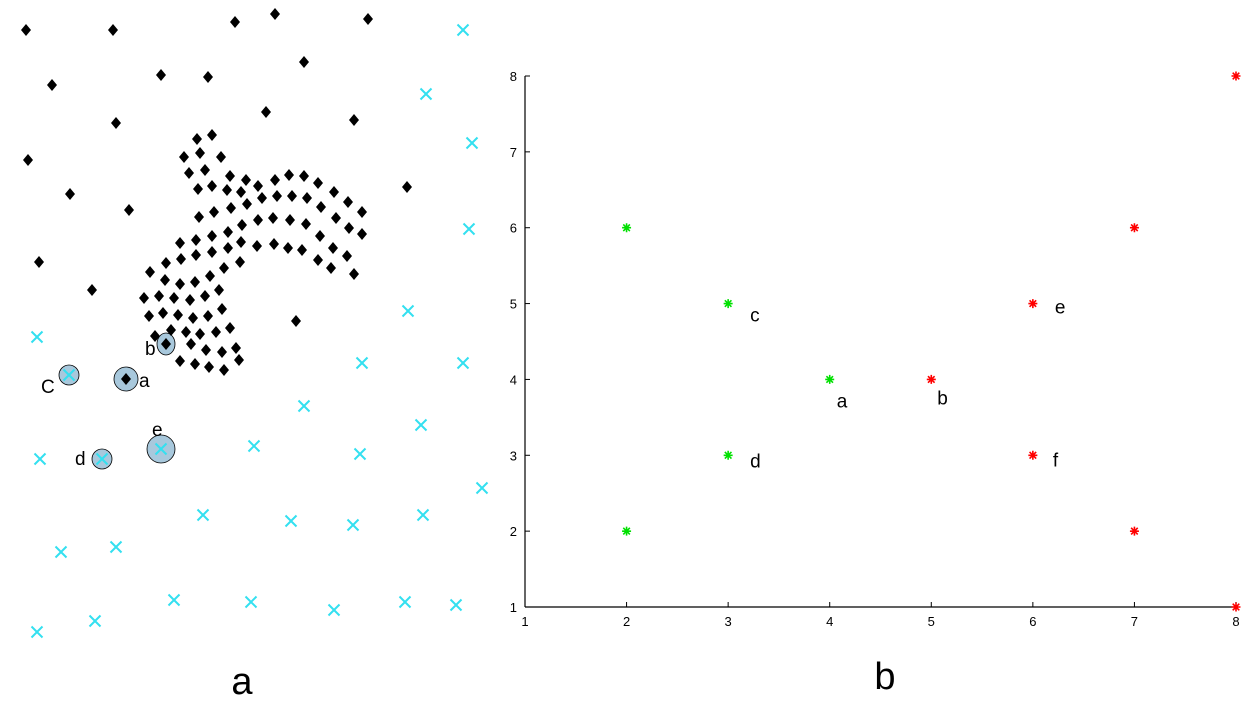 The width and height of the screenshot is (1248, 705). Describe the element at coordinates (157, 430) in the screenshot. I see `panel-a-point-label-e: e` at that location.